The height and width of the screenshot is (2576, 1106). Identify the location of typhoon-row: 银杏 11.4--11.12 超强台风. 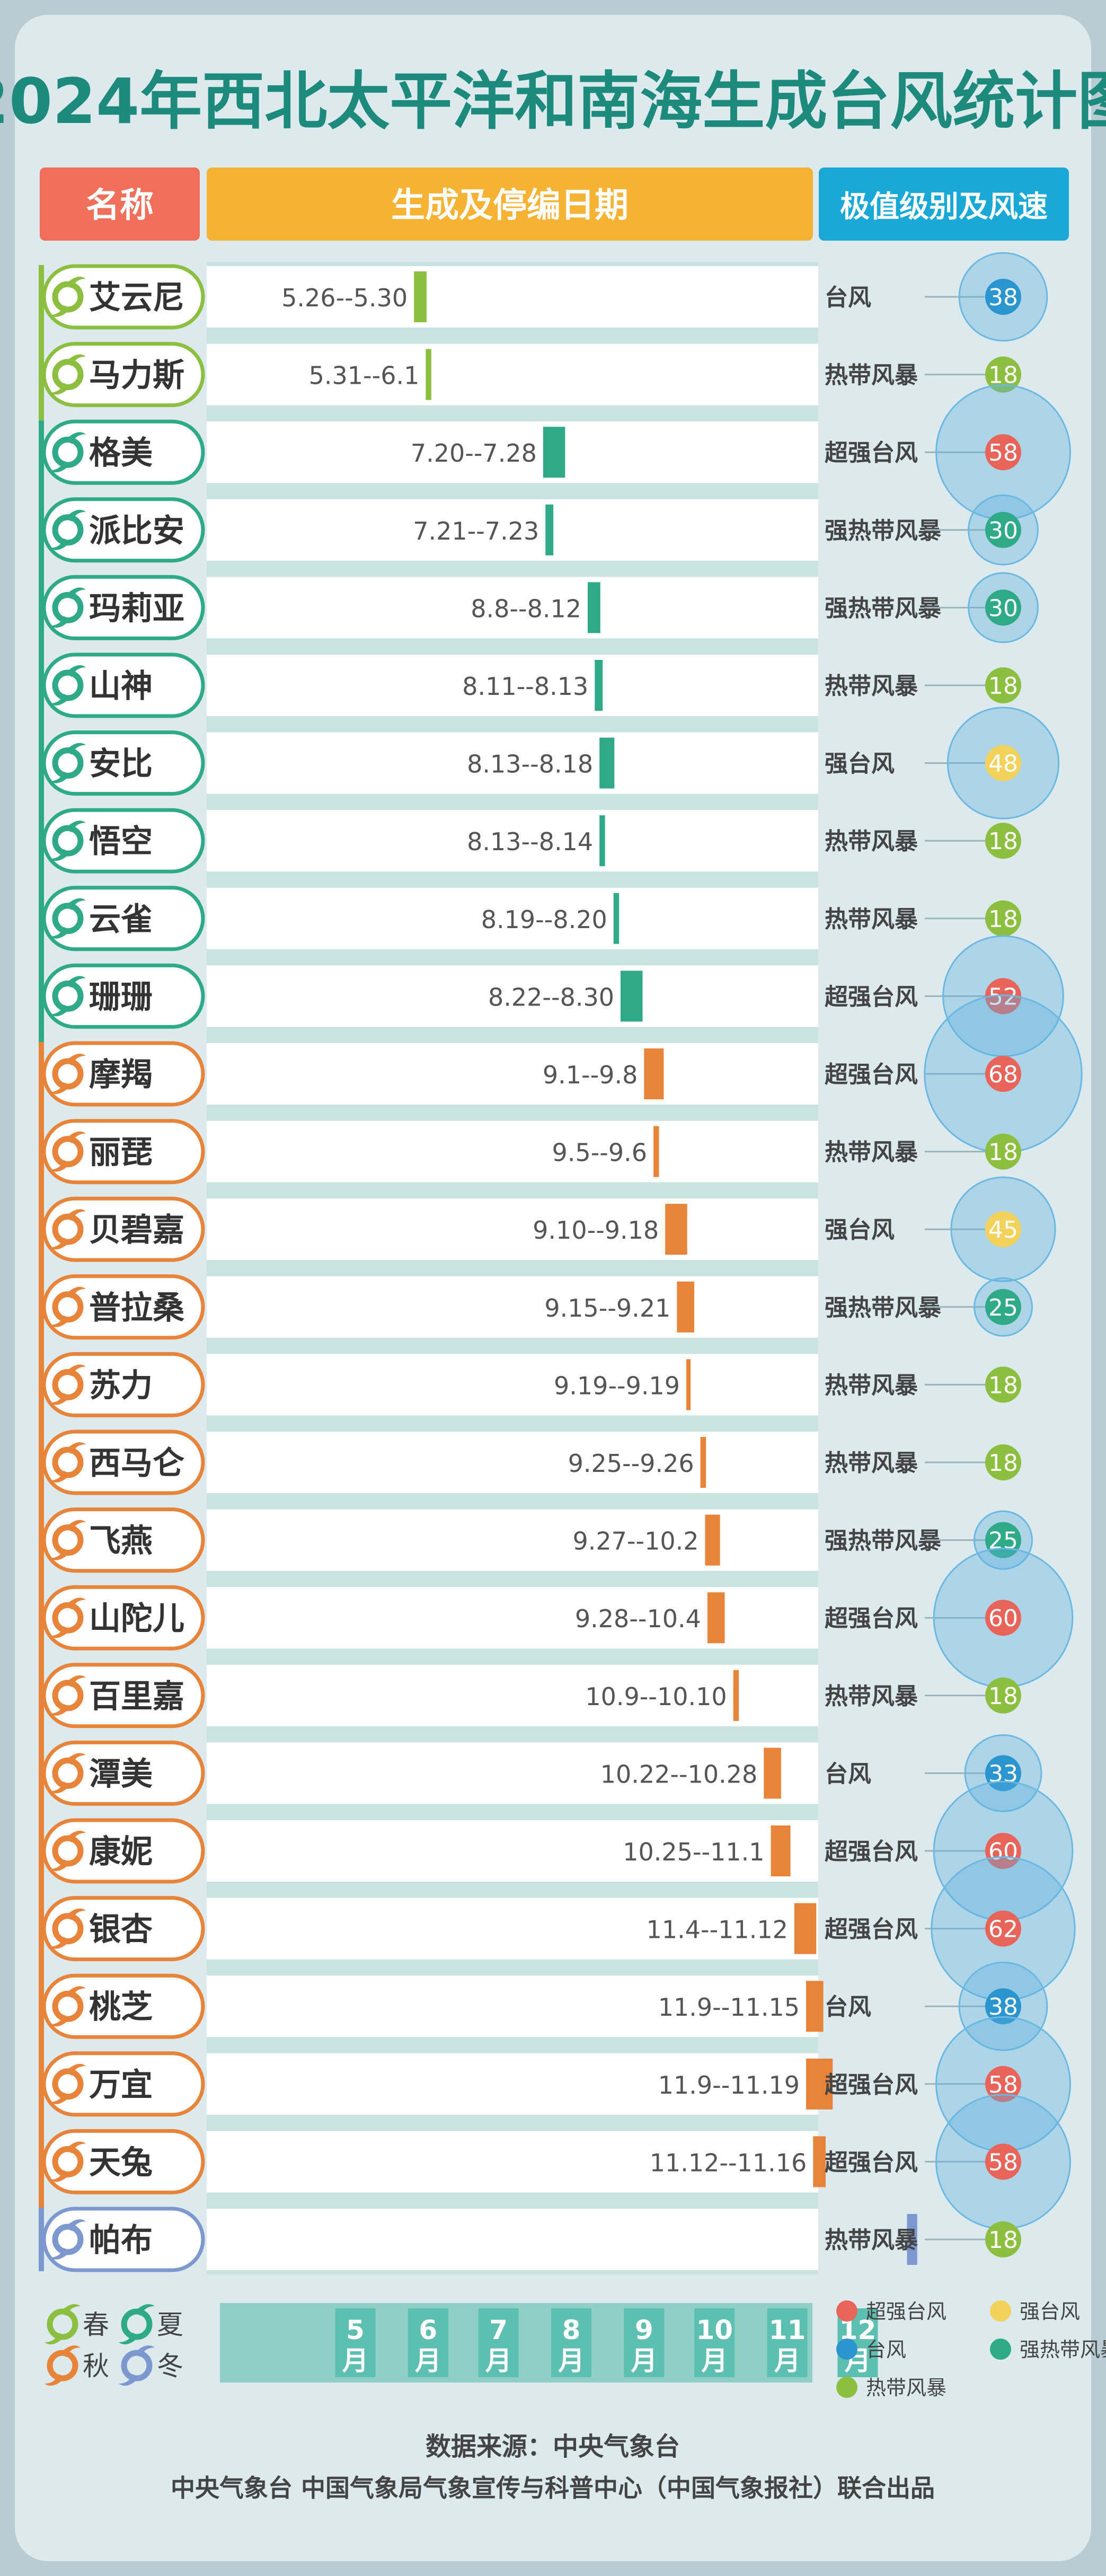
(519, 1929).